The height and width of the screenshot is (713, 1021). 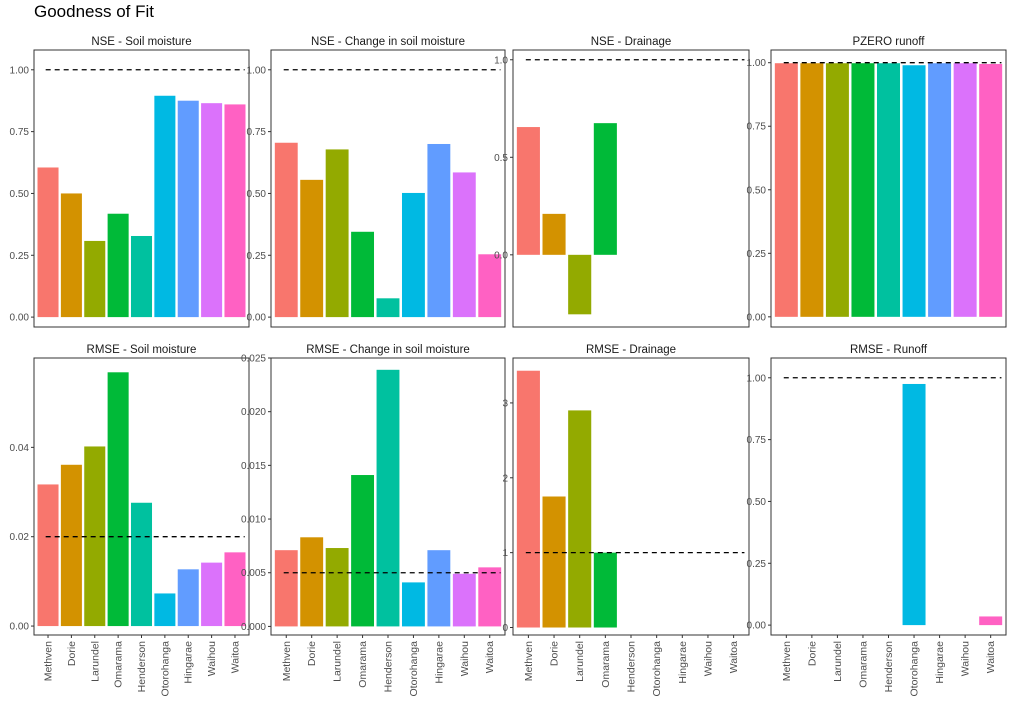 What do you see at coordinates (501, 255) in the screenshot?
I see `y-tick-label: 0.0` at bounding box center [501, 255].